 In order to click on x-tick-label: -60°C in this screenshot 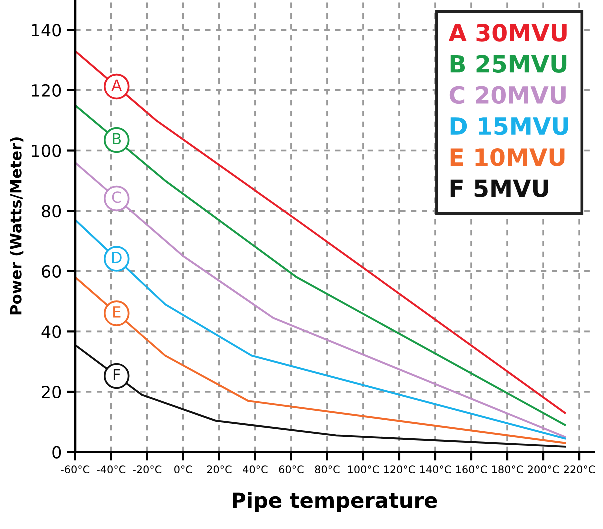, I will do `click(75, 470)`.